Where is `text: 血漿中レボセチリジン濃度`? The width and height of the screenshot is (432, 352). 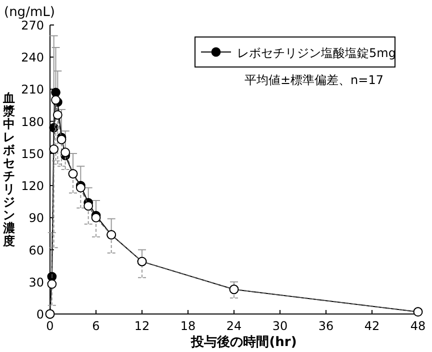
text: 血漿中レボセチリジン濃度 is located at coordinates (9, 169).